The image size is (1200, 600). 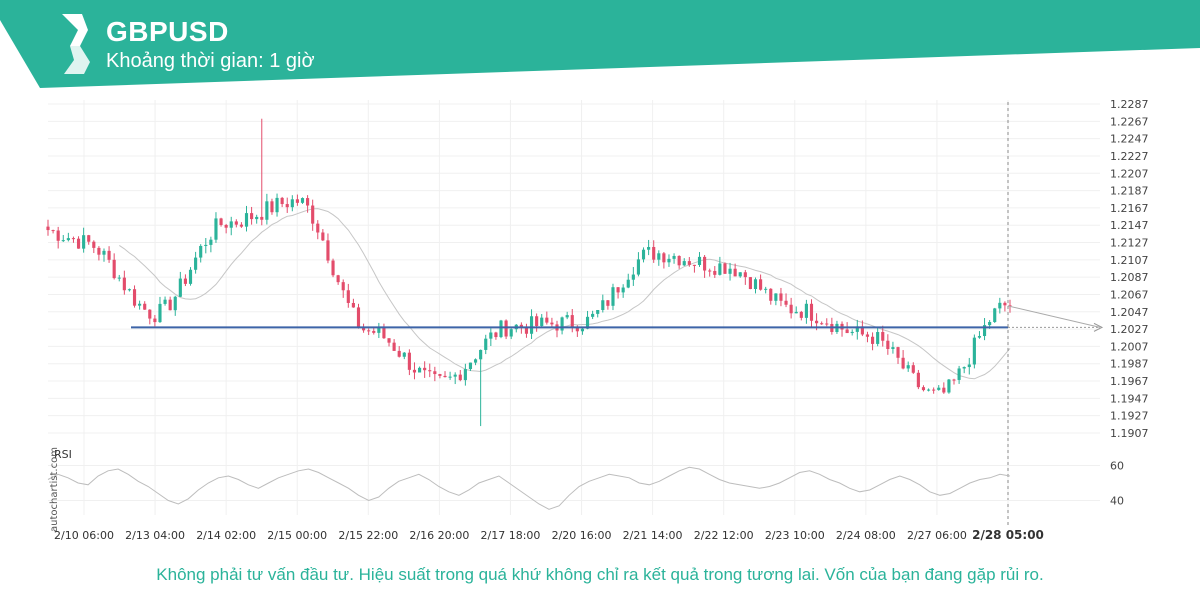 What do you see at coordinates (1129, 364) in the screenshot?
I see `price-tick-label: 1.1987` at bounding box center [1129, 364].